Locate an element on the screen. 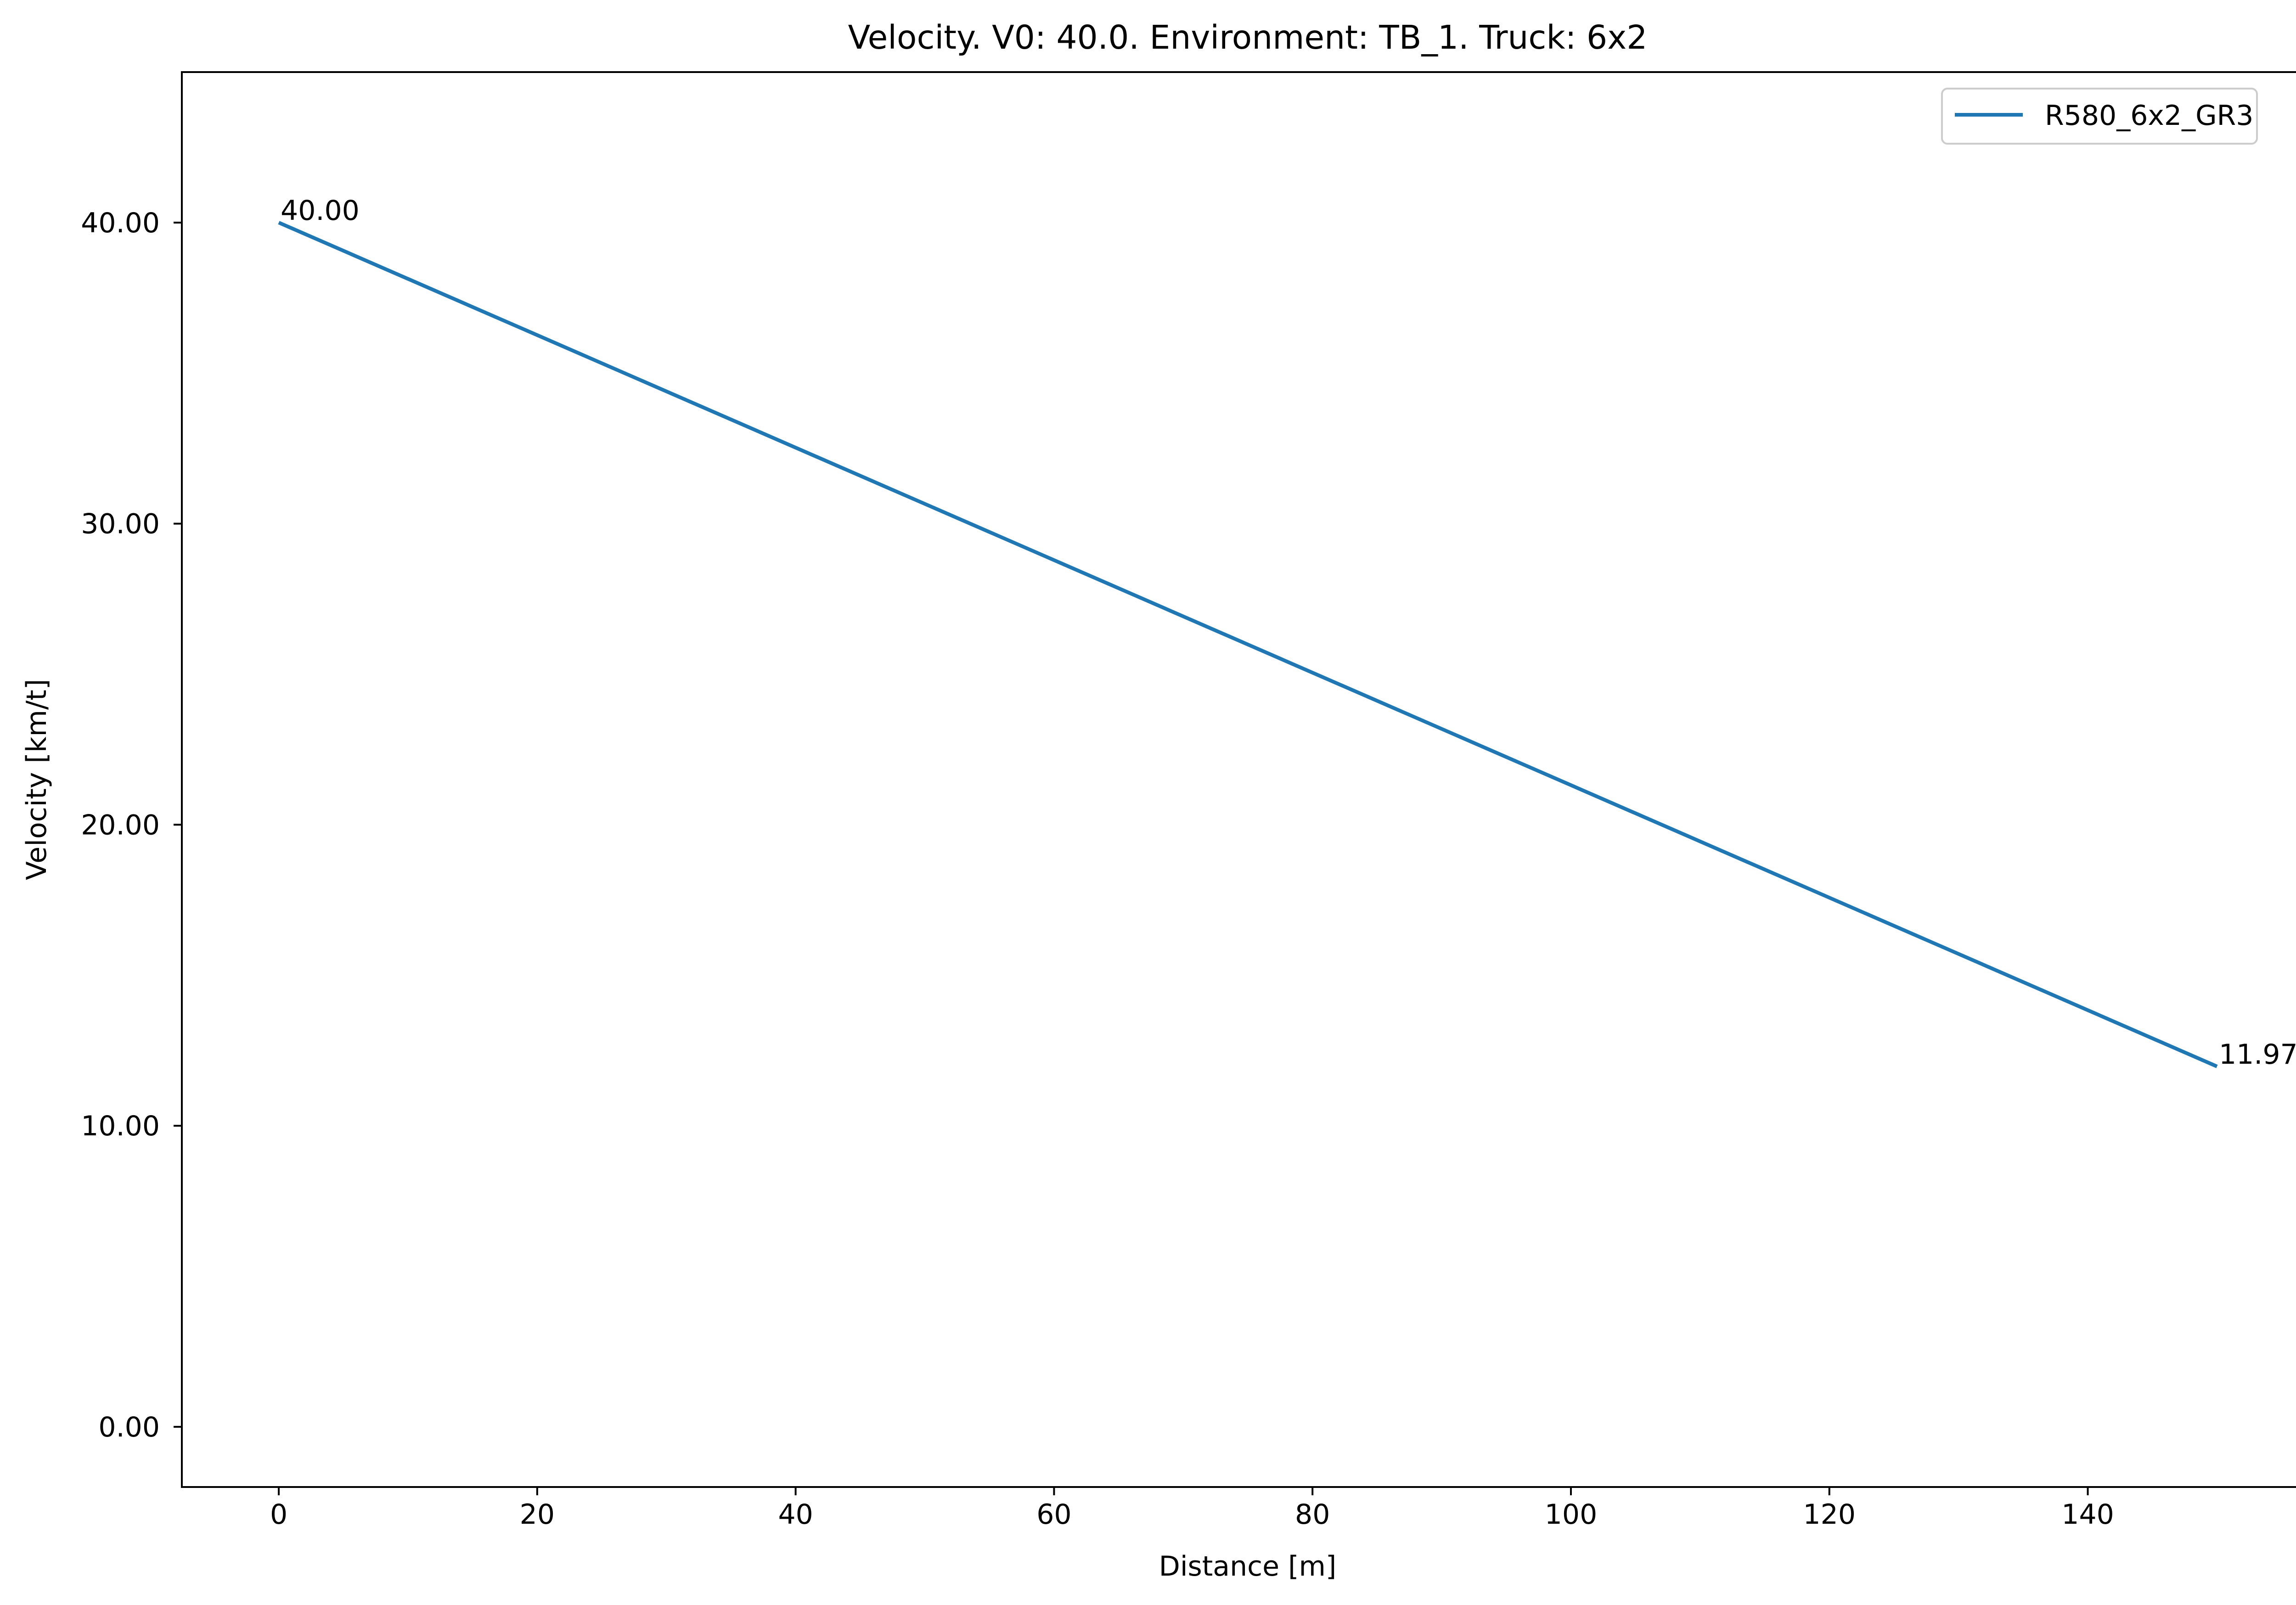 The height and width of the screenshot is (1605, 2296). y-tick-label: 30.00 is located at coordinates (120, 524).